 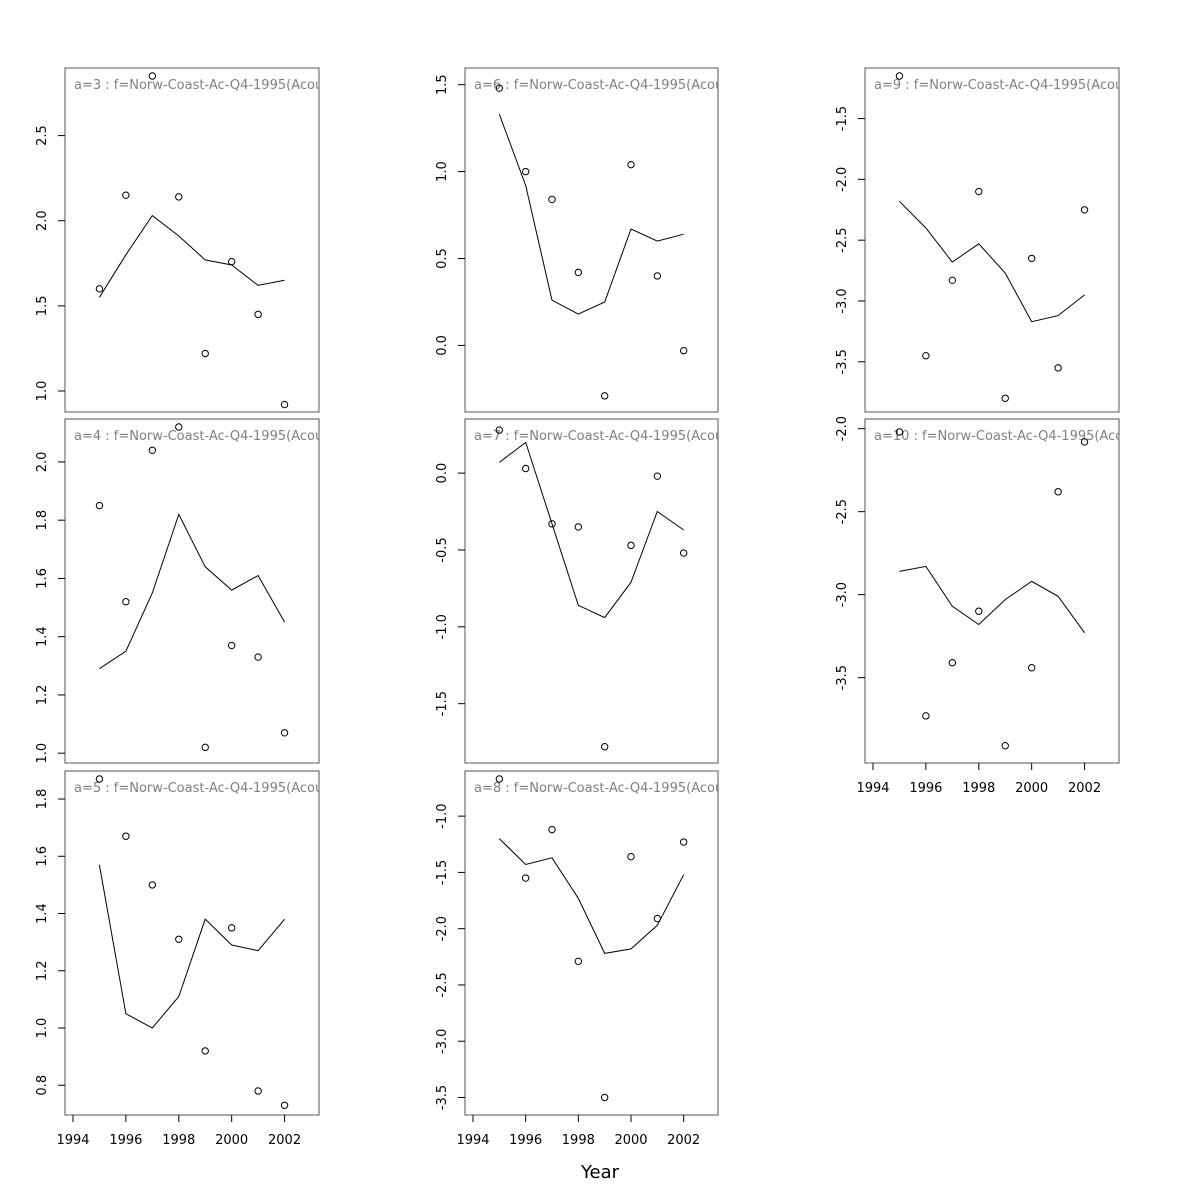 I want to click on panel-4-ytick-label: 1.6, so click(x=42, y=578).